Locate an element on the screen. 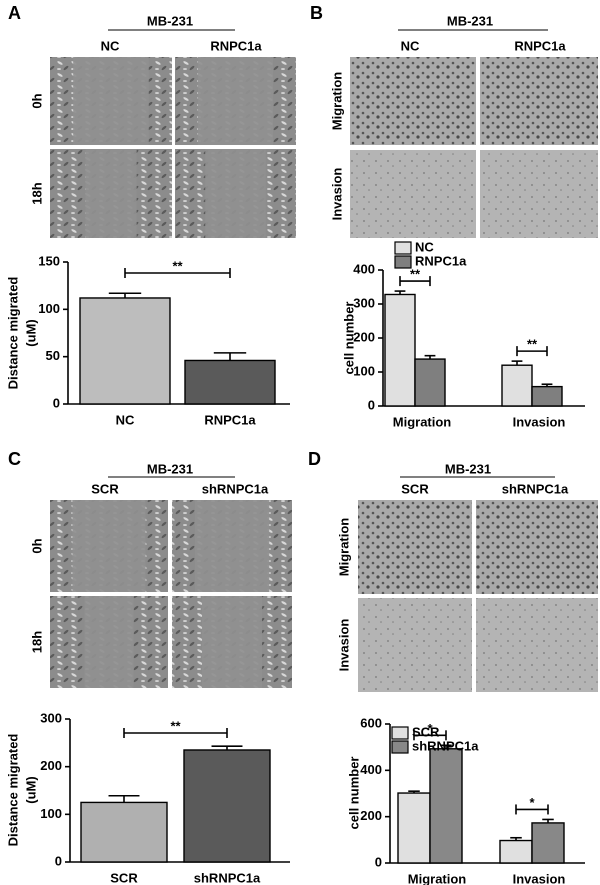 The image size is (600, 885). x-tick-label: shRNPC1a is located at coordinates (227, 877).